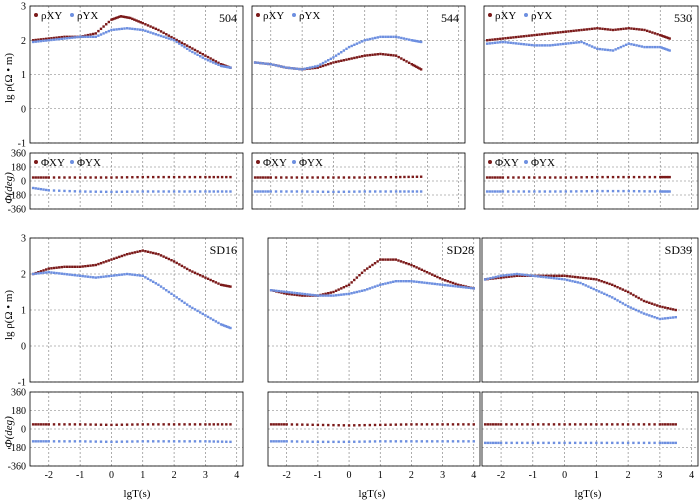 Image resolution: width=700 pixels, height=501 pixels. What do you see at coordinates (372, 425) in the screenshot?
I see `series-xy` at bounding box center [372, 425].